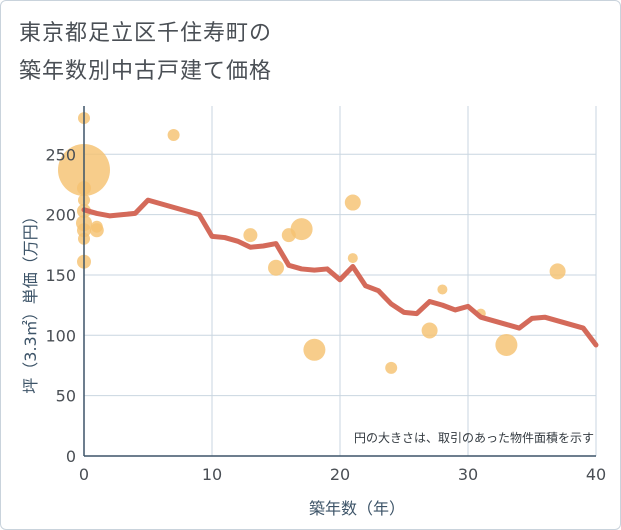  What do you see at coordinates (60, 215) in the screenshot?
I see `y-tick-label: 200` at bounding box center [60, 215].